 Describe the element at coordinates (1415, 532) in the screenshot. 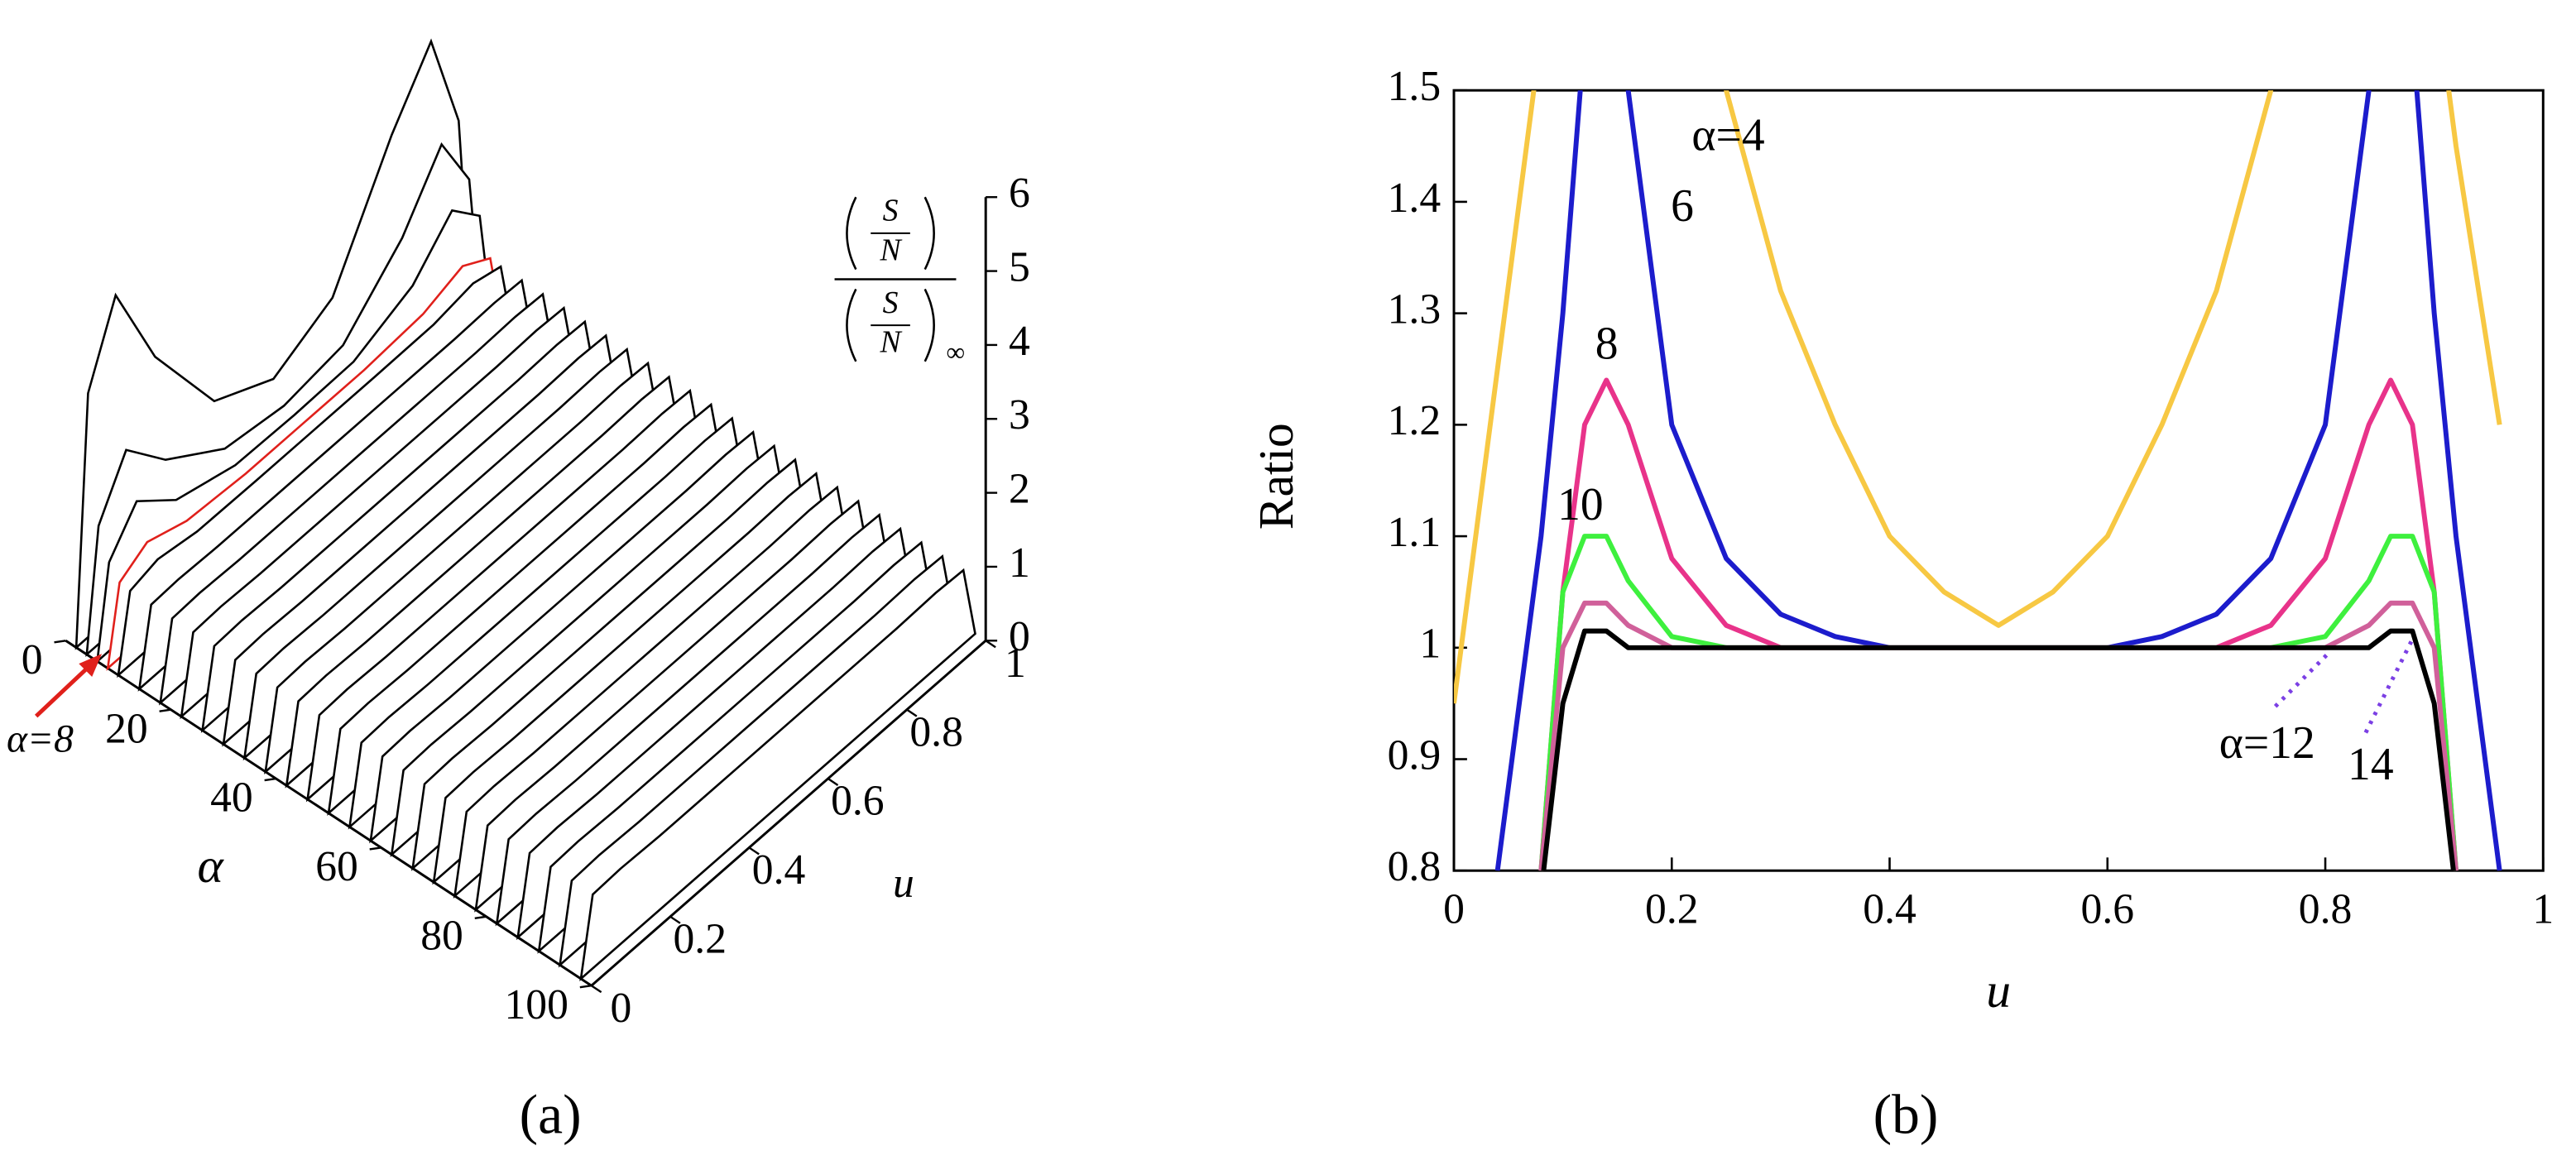

I see `y-tick-label: 1.1` at that location.